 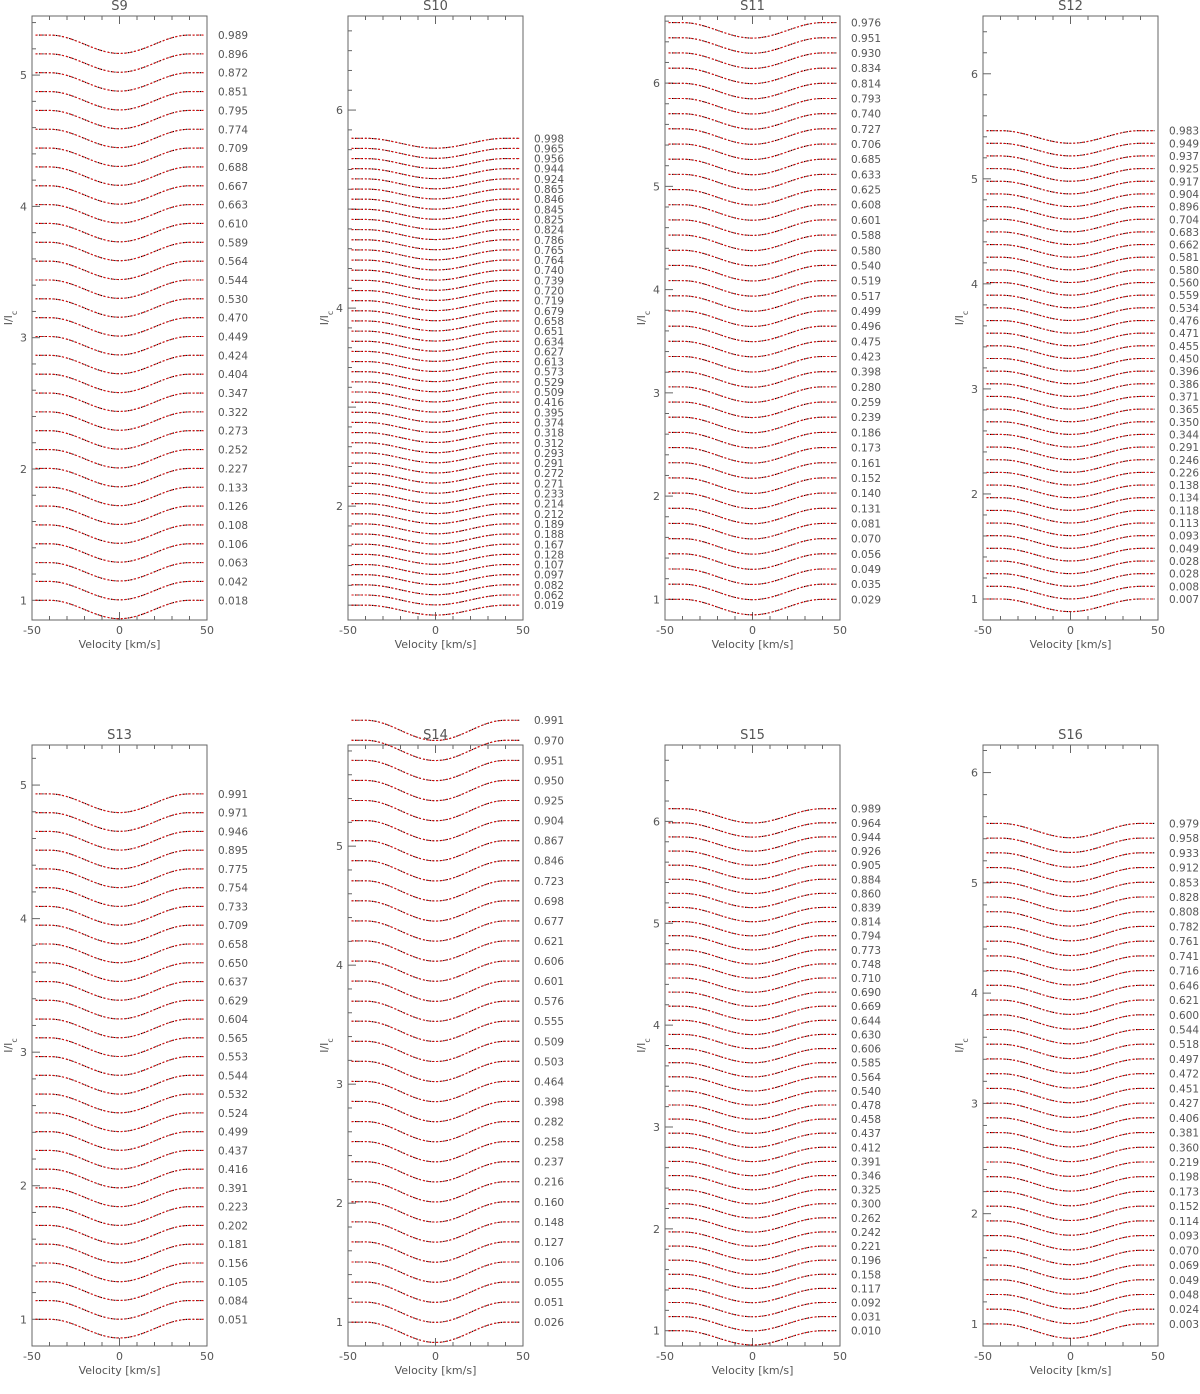 I want to click on phase-label: 0.470, so click(x=233, y=319).